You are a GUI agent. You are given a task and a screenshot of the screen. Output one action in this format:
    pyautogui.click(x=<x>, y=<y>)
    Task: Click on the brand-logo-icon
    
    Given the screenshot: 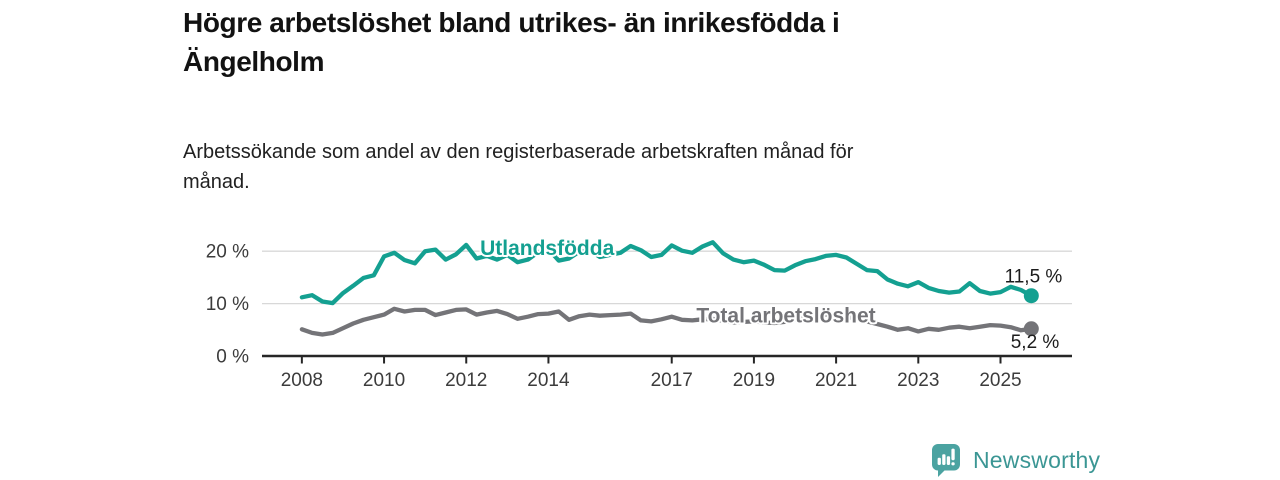 What is the action you would take?
    pyautogui.click(x=946, y=460)
    